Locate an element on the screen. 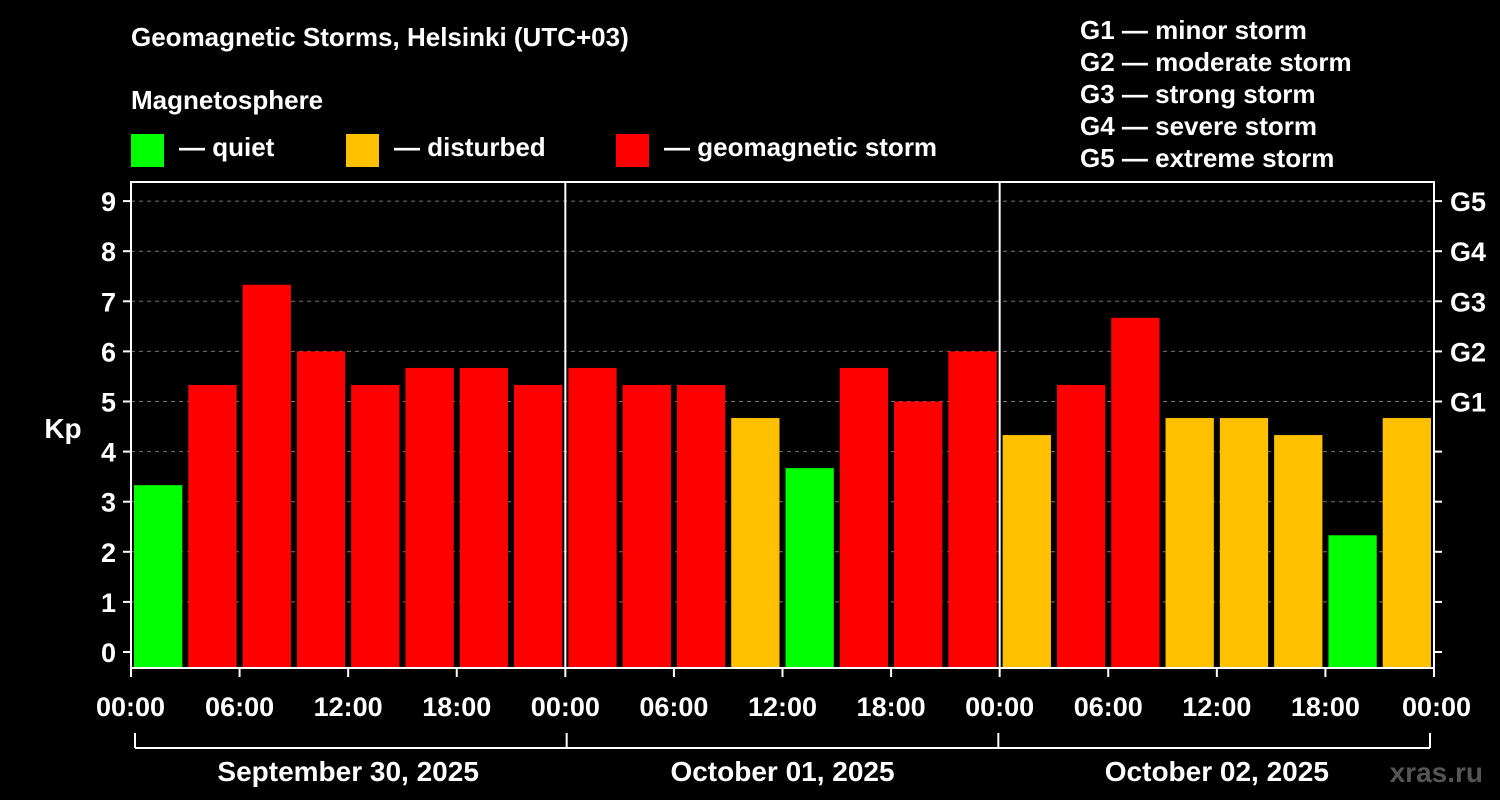 The height and width of the screenshot is (800, 1500). legend-item-disturbed: — disturbed is located at coordinates (446, 149).